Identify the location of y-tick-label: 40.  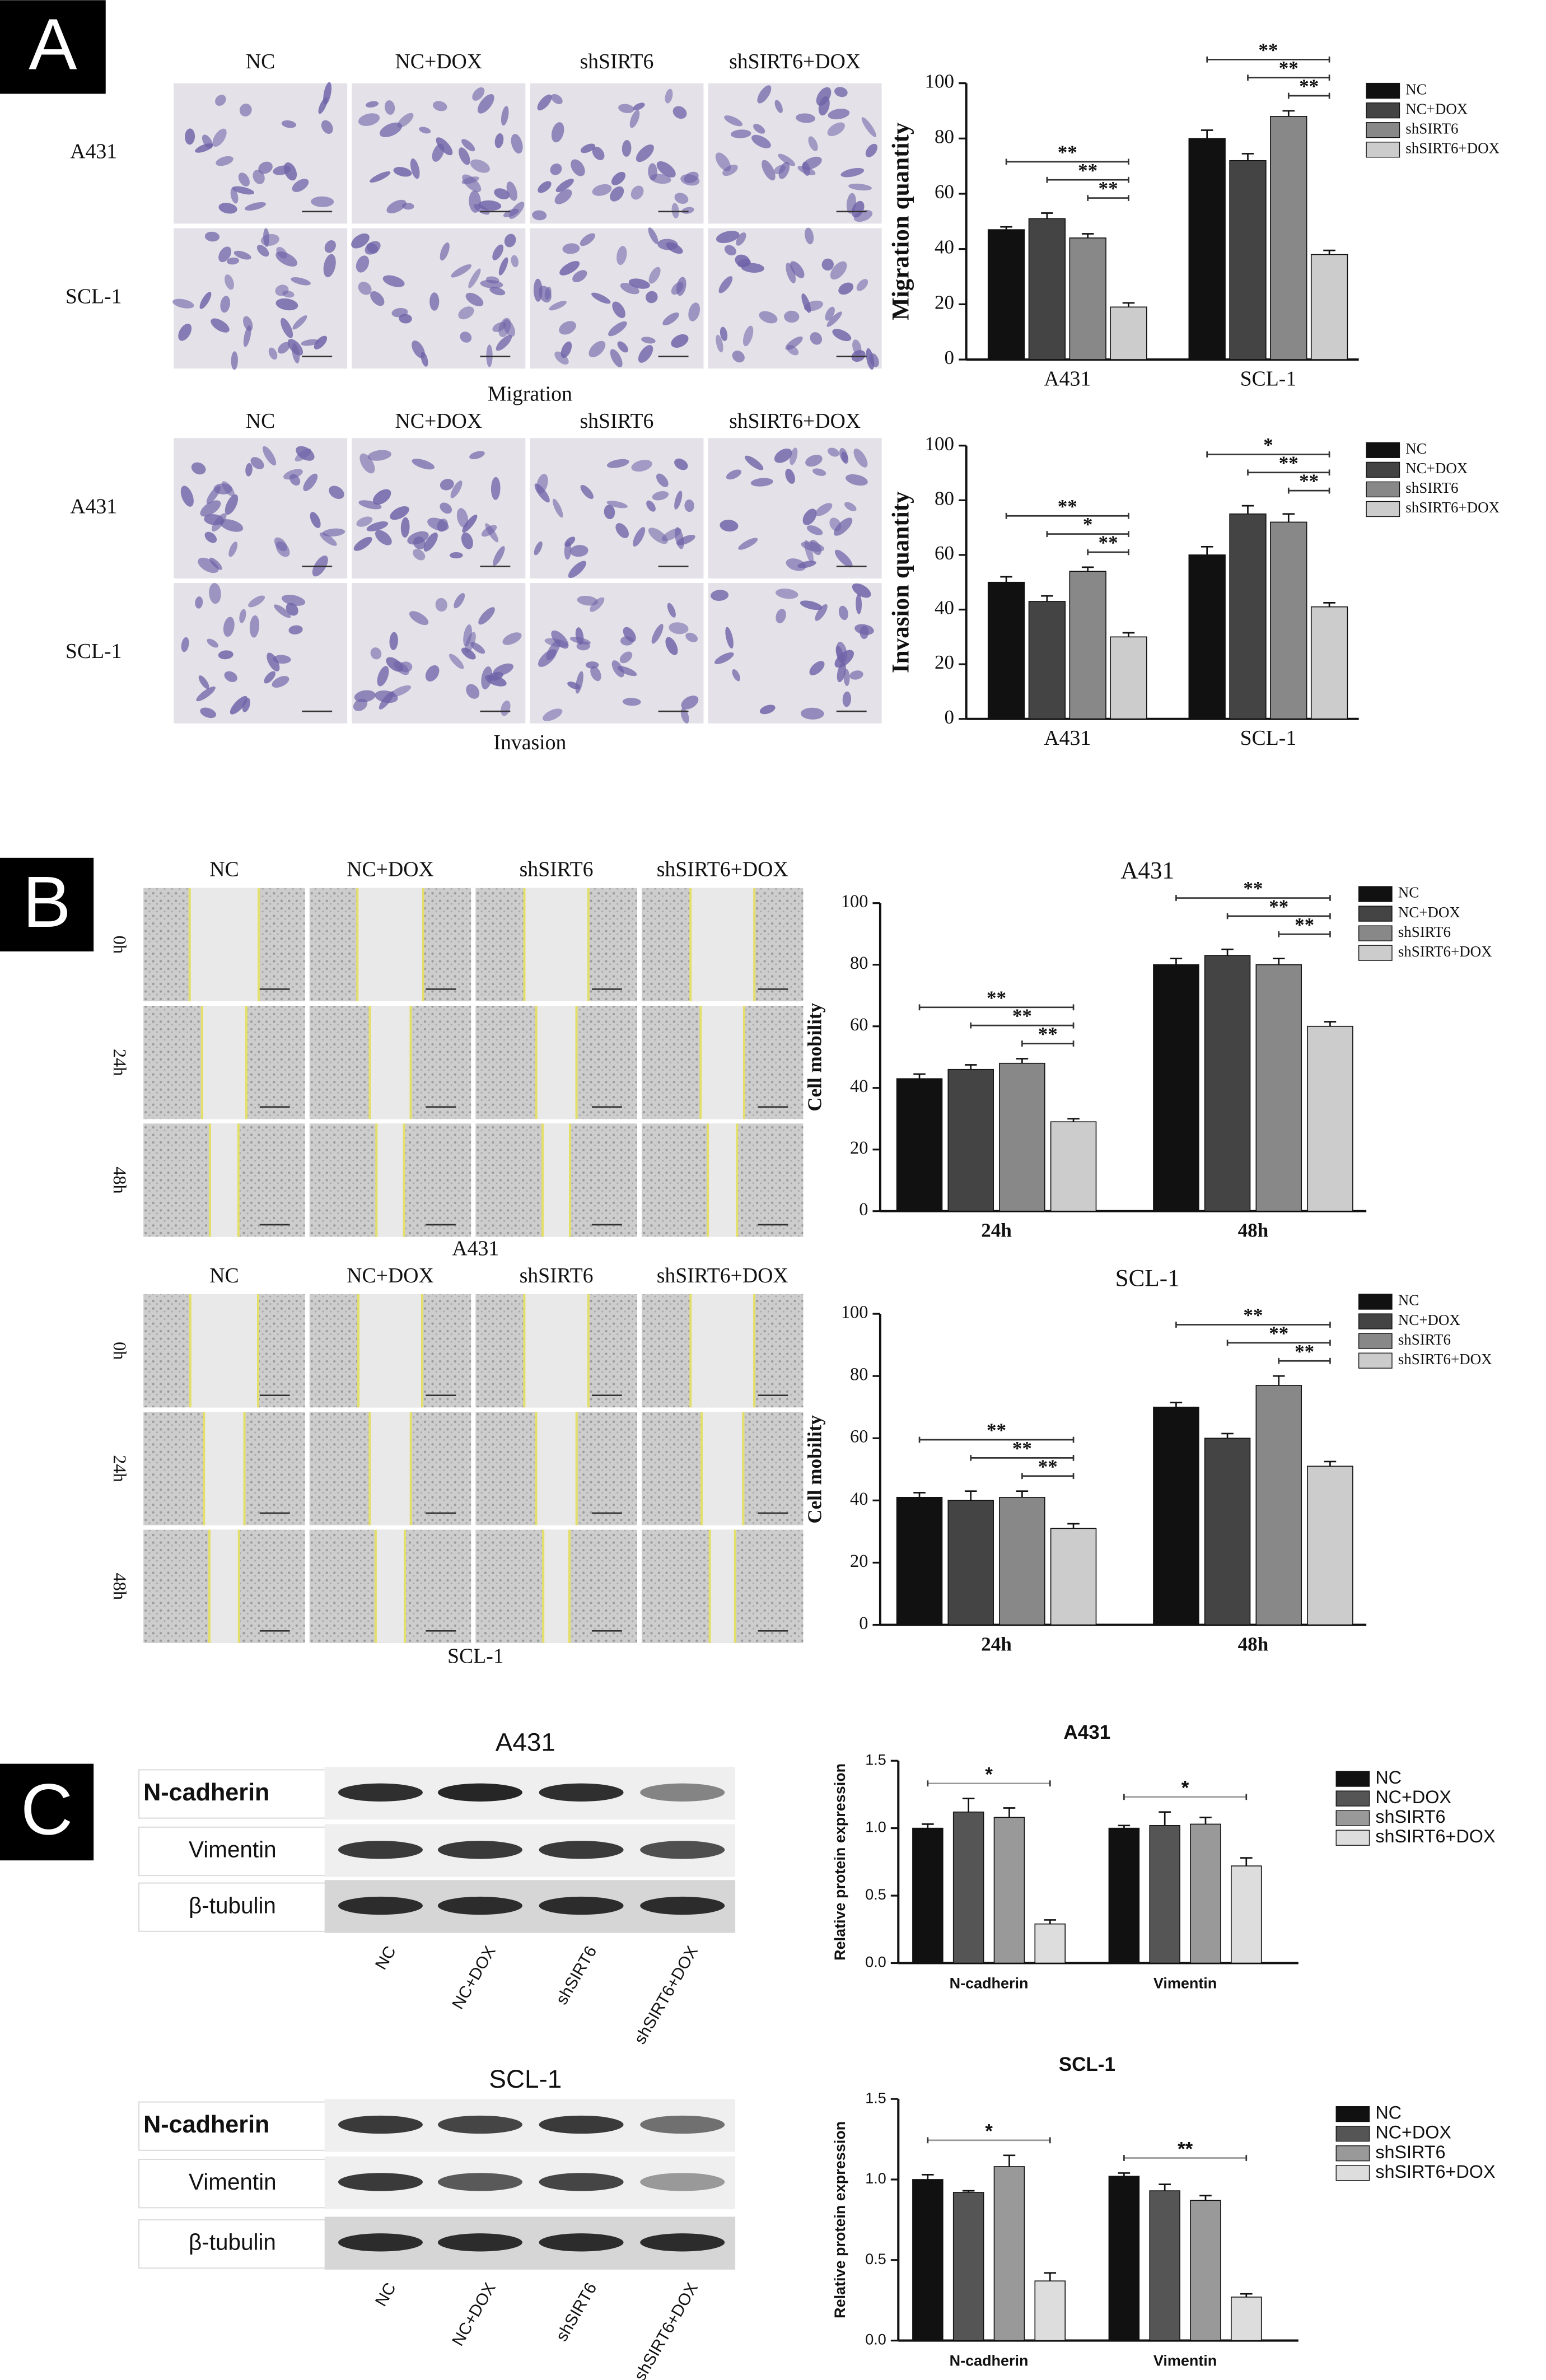
(859, 1499).